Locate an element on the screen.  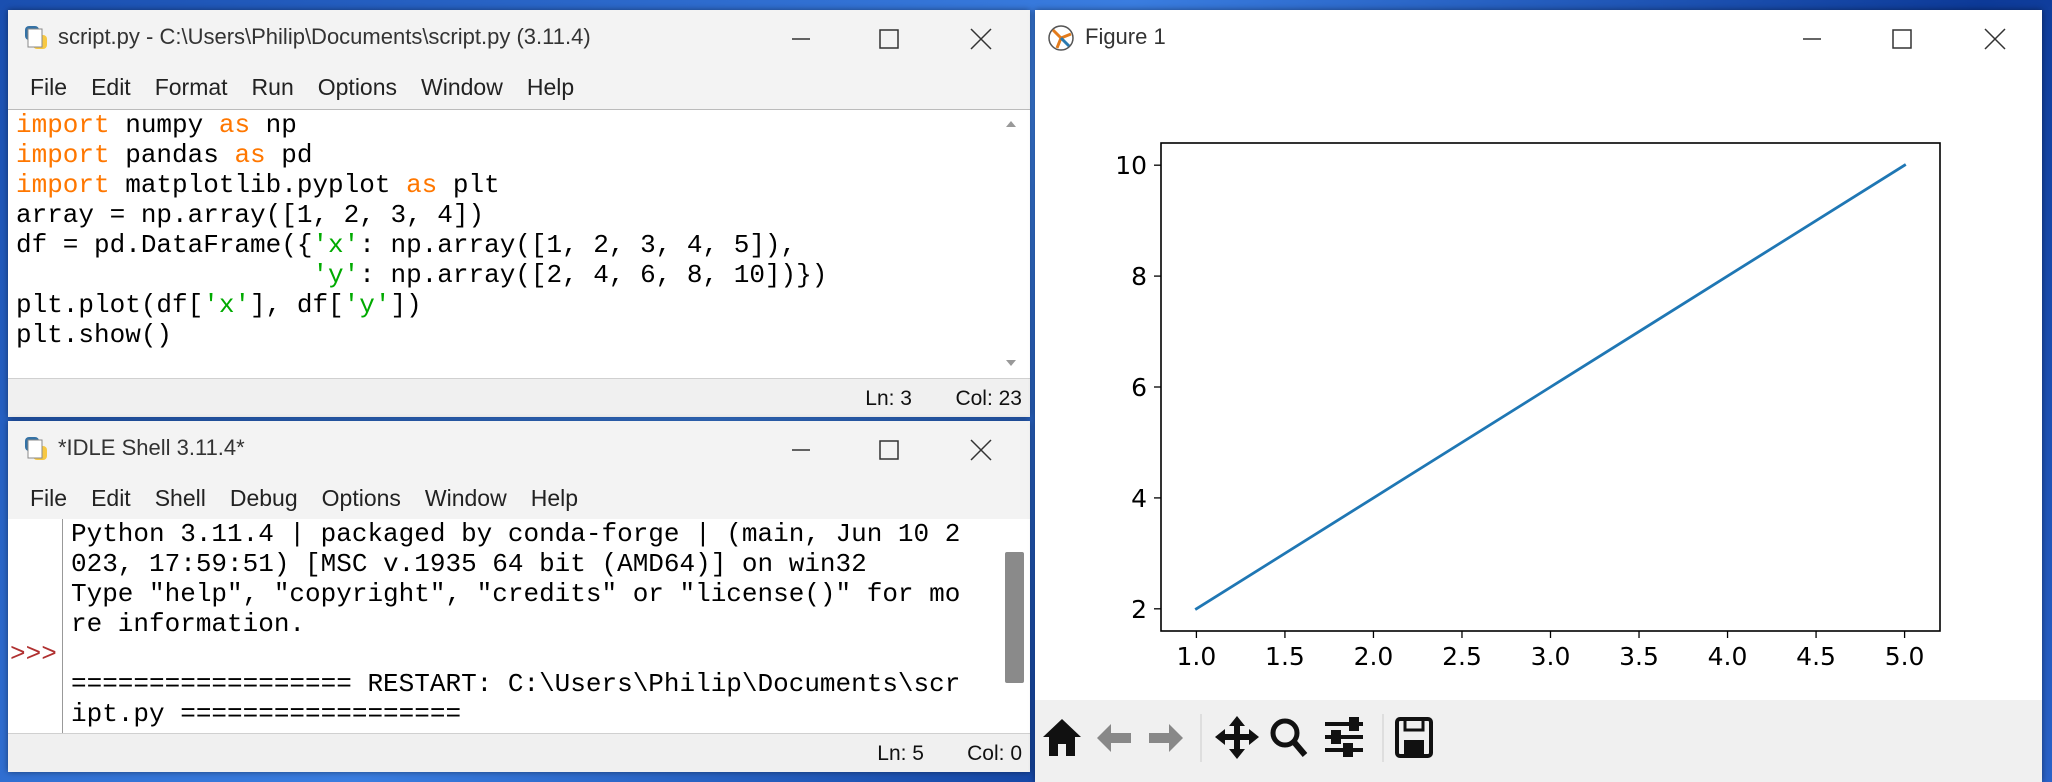
configure-button is located at coordinates (1344, 737).